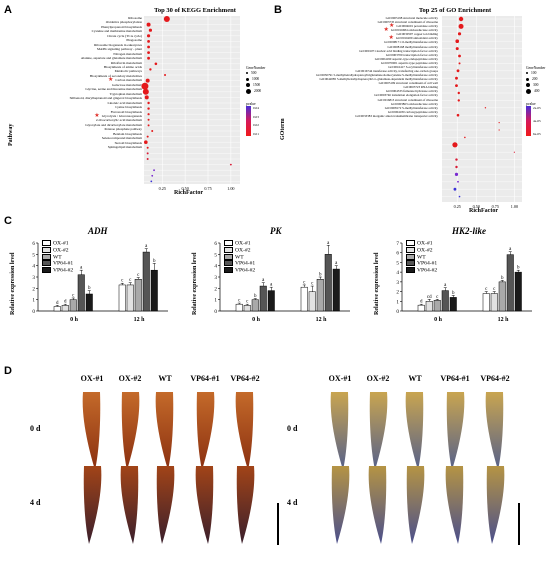 The width and height of the screenshot is (554, 569). Describe the element at coordinates (251, 104) in the screenshot. I see `kegg-color-legend-title: pvalue` at that location.